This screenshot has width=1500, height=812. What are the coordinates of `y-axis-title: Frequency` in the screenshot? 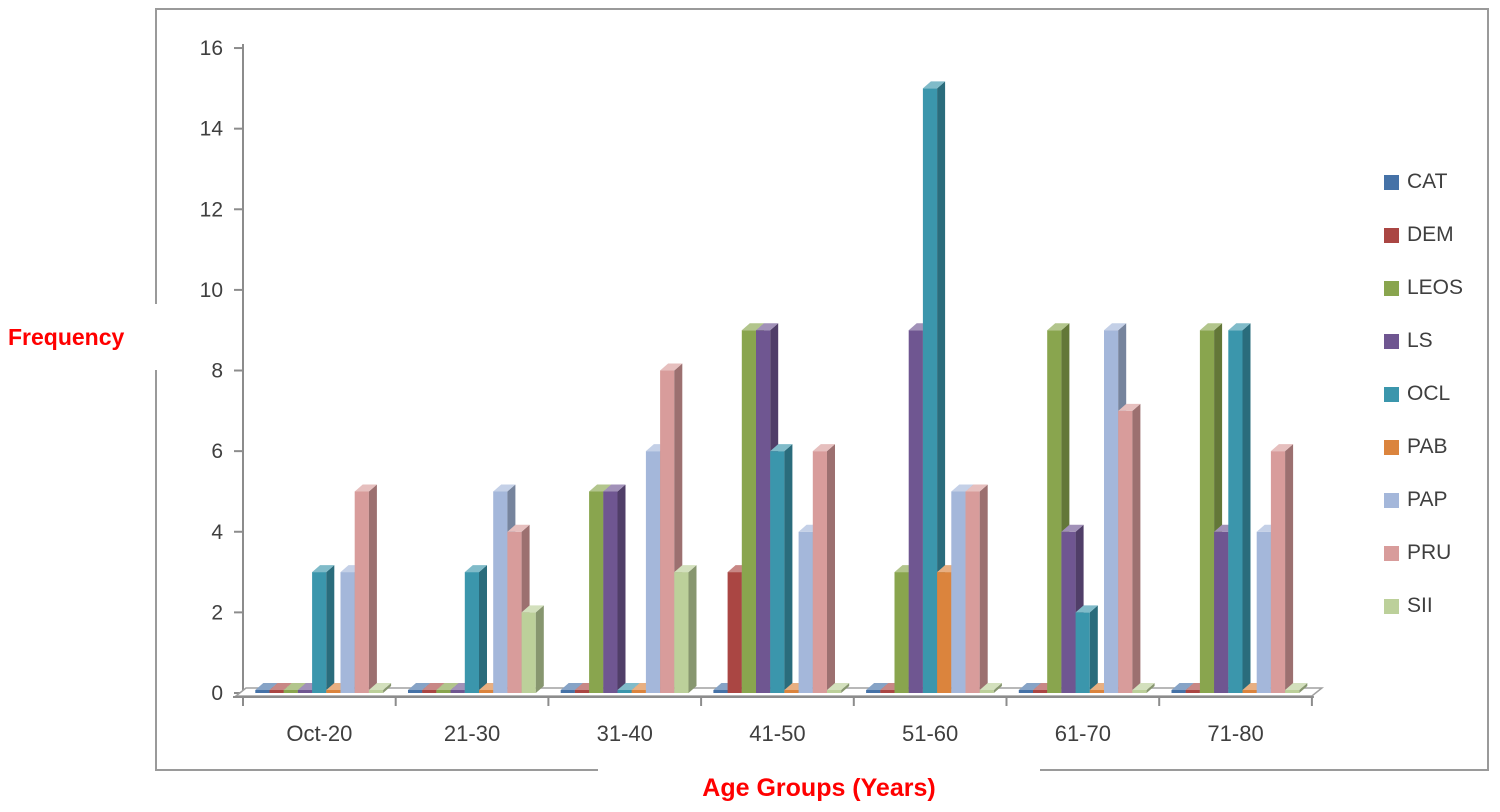 It's located at (81, 337).